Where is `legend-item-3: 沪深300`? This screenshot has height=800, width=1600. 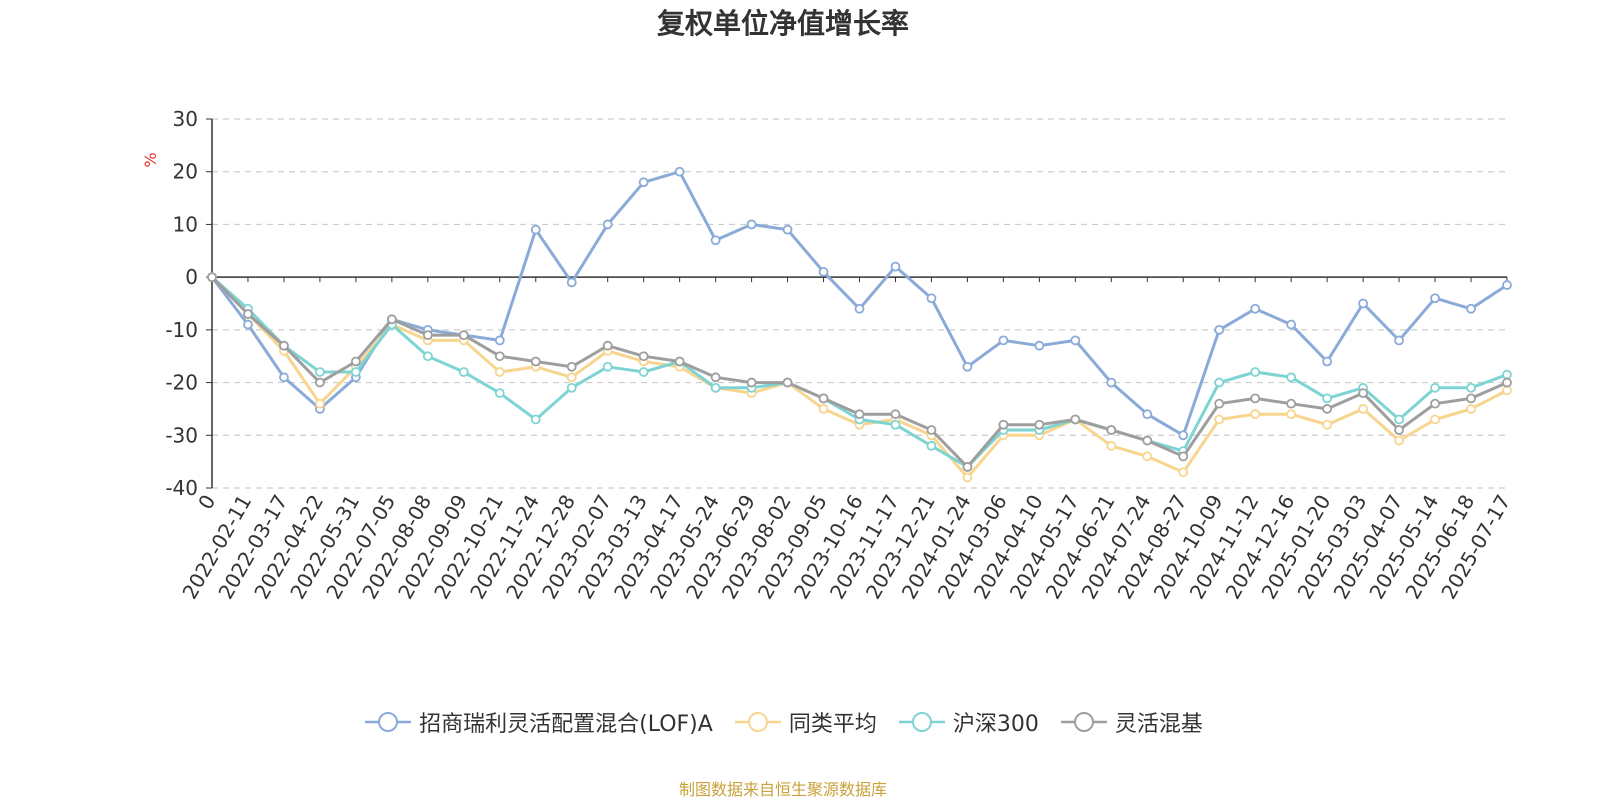
legend-item-3: 沪深300 is located at coordinates (968, 722).